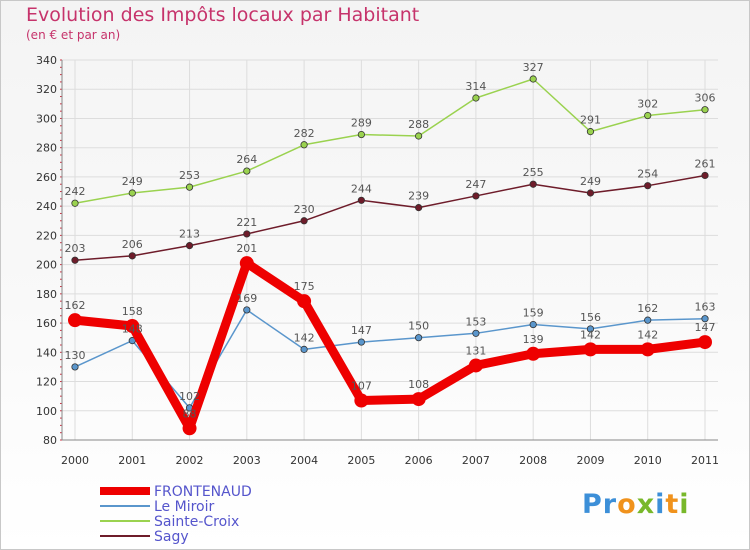  What do you see at coordinates (533, 353) in the screenshot?
I see `point-frontenaud-2008` at bounding box center [533, 353].